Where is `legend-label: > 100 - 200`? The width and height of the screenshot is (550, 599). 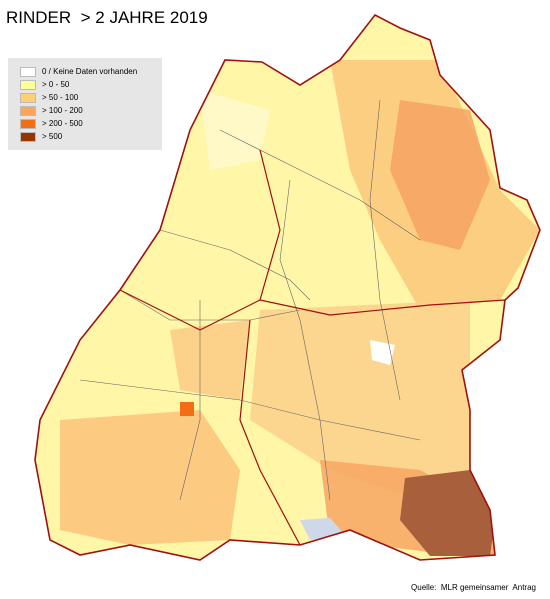 legend-label: > 100 - 200 is located at coordinates (62, 110).